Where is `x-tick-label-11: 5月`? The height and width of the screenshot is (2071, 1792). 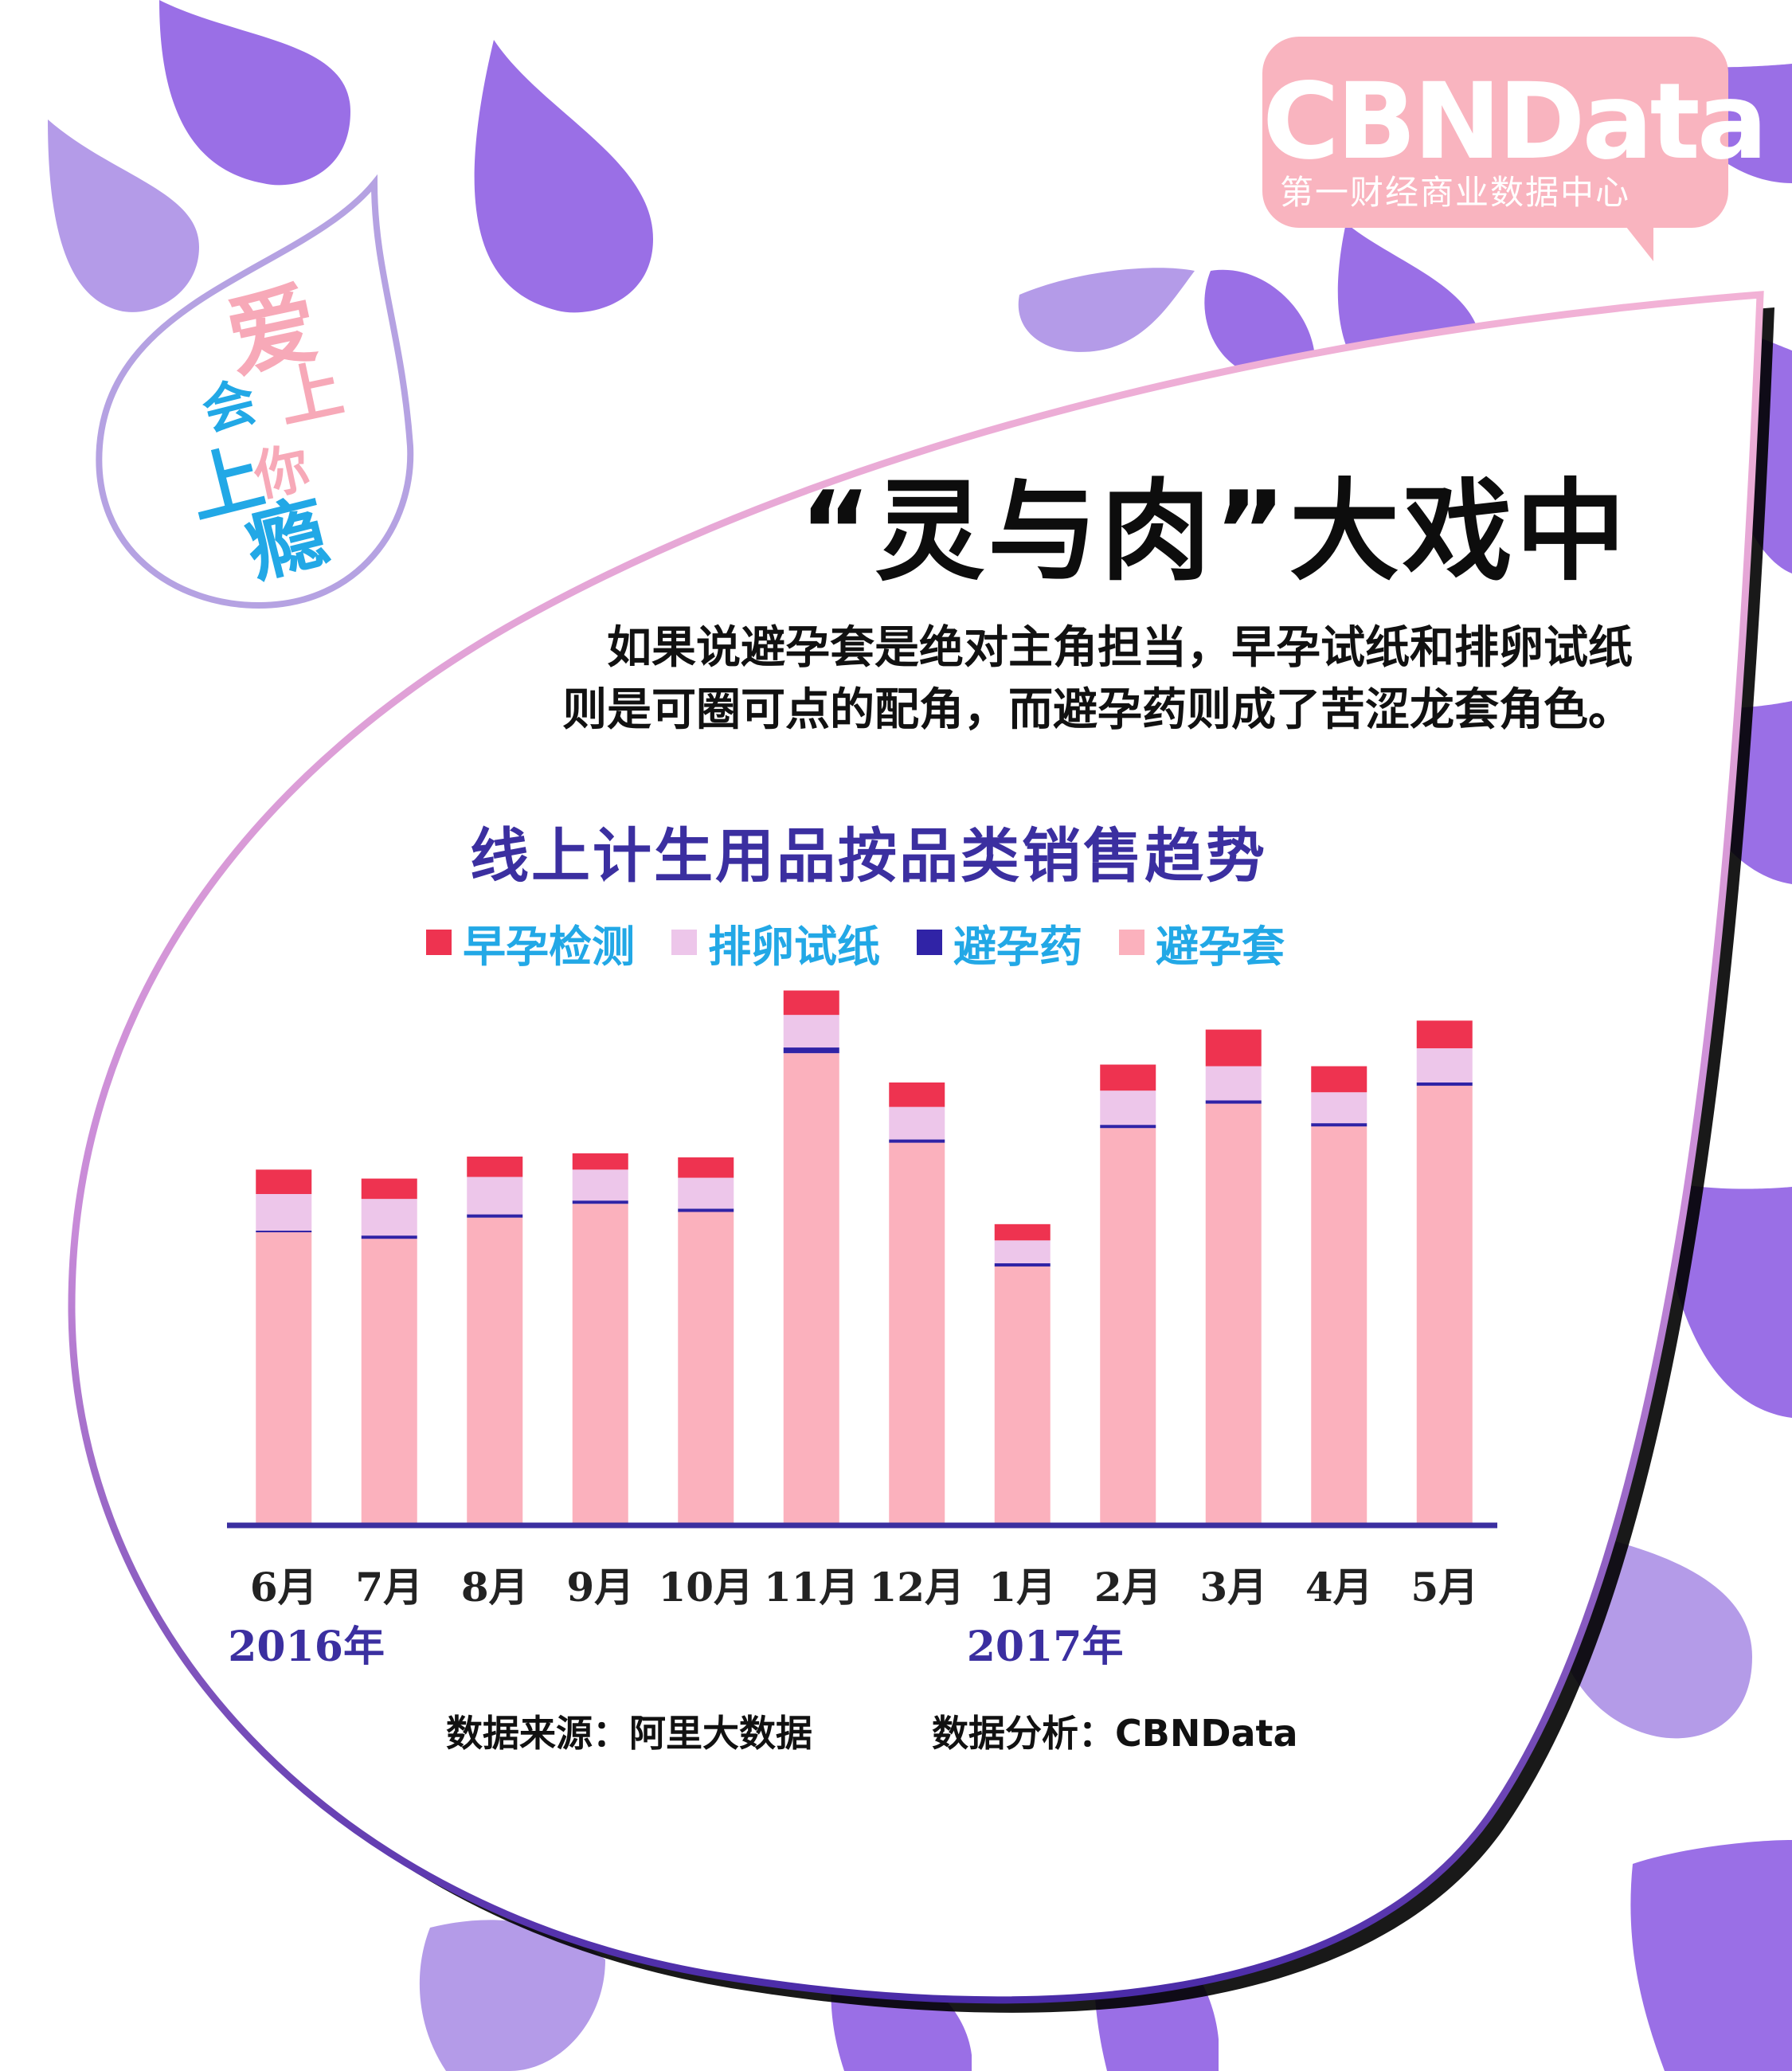 x-tick-label-11: 5月 is located at coordinates (1444, 1587).